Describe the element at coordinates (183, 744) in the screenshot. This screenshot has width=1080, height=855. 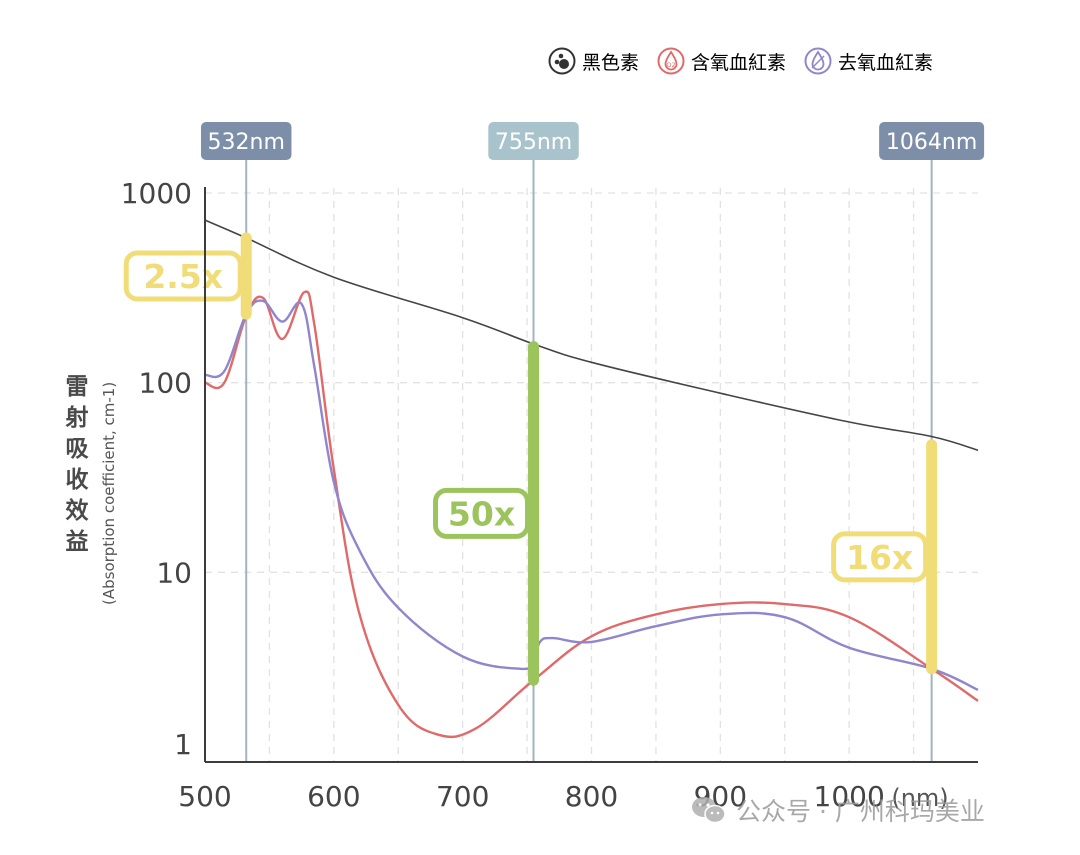
I see `y-tick-label: 1` at that location.